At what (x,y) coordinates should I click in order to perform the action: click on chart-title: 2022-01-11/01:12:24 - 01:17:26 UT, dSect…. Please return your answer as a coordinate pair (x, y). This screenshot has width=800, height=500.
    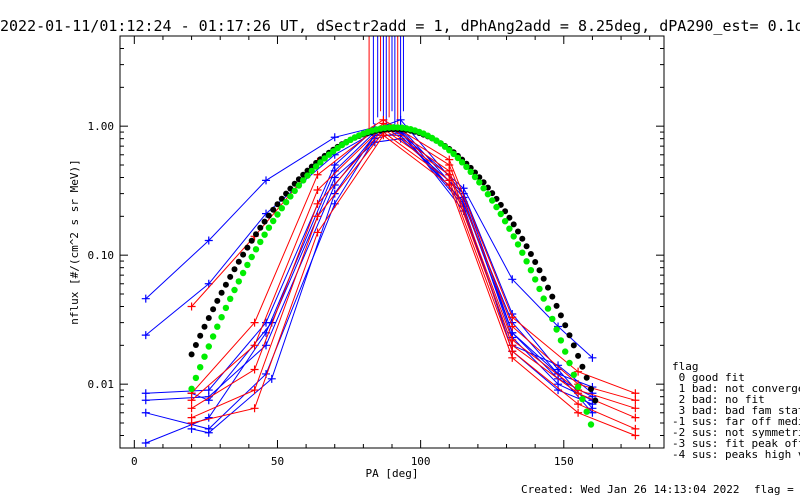
    Looking at the image, I should click on (400, 26).